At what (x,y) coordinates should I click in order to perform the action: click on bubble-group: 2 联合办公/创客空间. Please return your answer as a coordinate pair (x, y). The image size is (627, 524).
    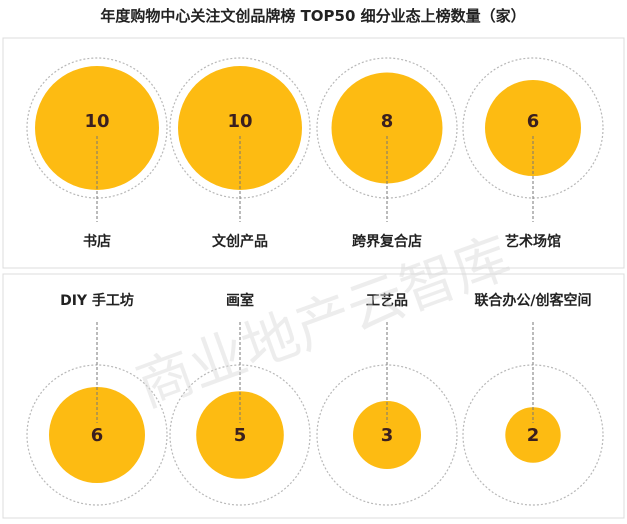
    Looking at the image, I should click on (533, 399).